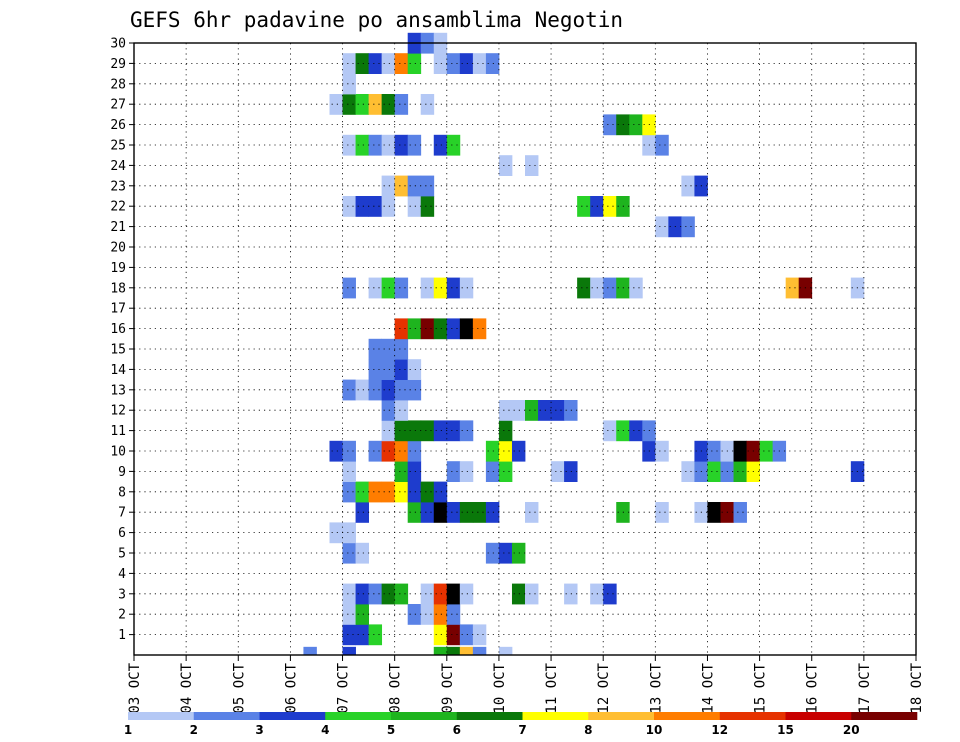 The width and height of the screenshot is (960, 742). I want to click on x-tick-label: 15 OCT, so click(761, 687).